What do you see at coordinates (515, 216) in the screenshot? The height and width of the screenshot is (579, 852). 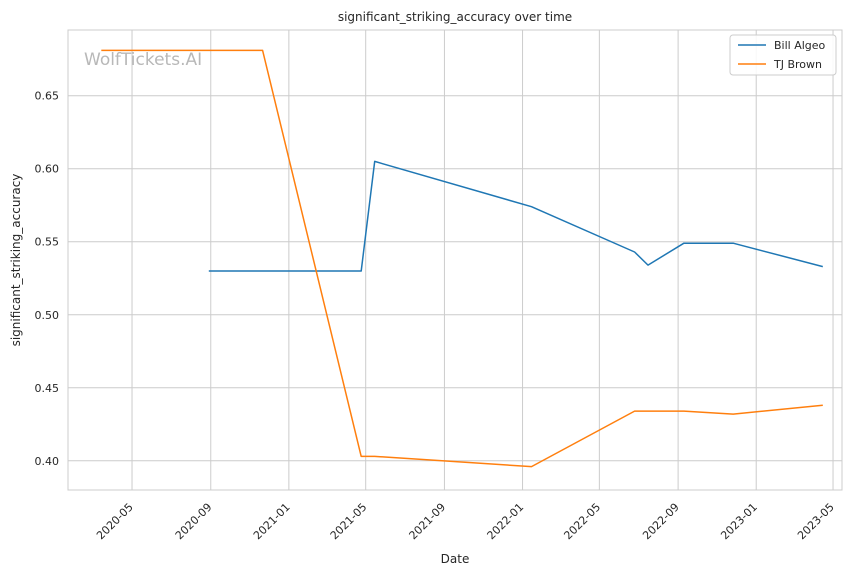 I see `series-line-bill-algeo` at bounding box center [515, 216].